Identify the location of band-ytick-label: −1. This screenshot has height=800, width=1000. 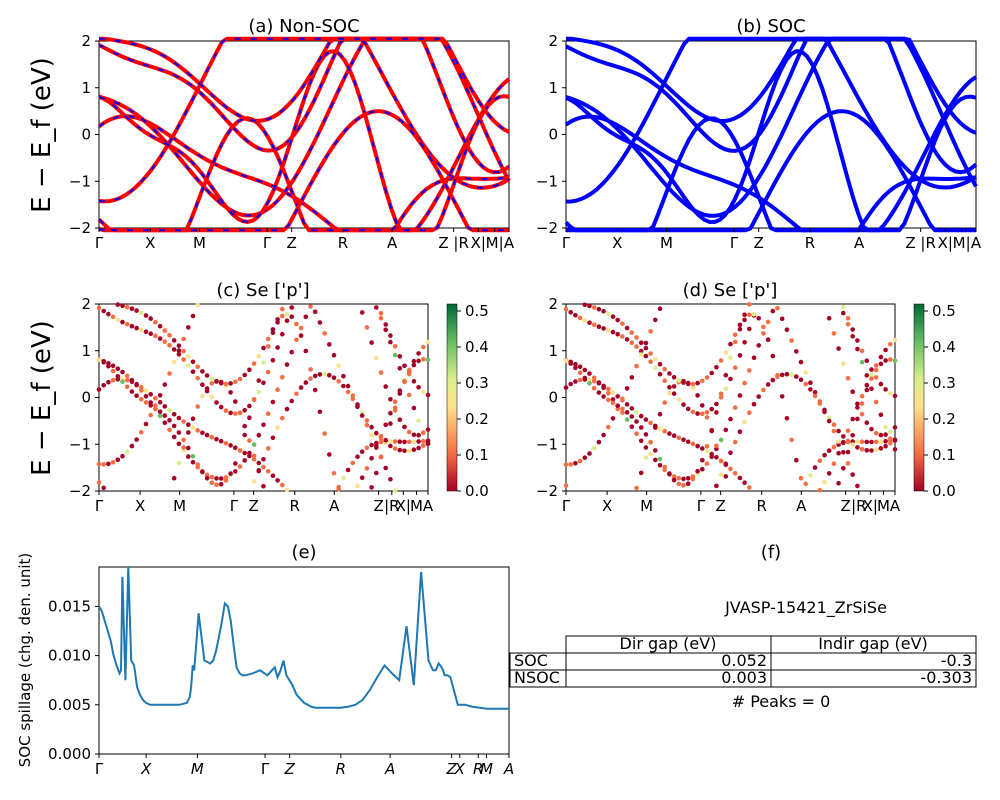
(80, 181).